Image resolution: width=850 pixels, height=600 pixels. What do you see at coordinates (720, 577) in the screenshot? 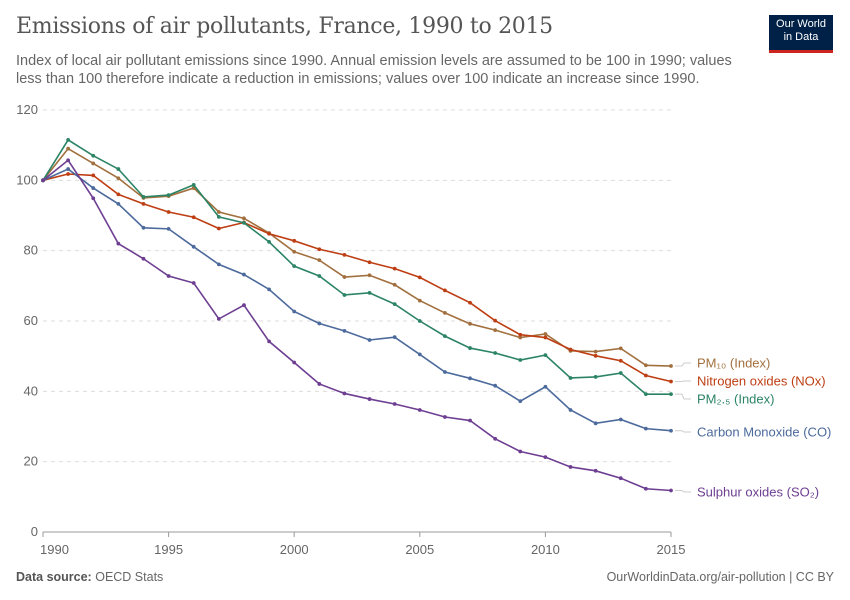
I see `footer-url: OurWorldinData.org/air-pollution | CC BY` at bounding box center [720, 577].